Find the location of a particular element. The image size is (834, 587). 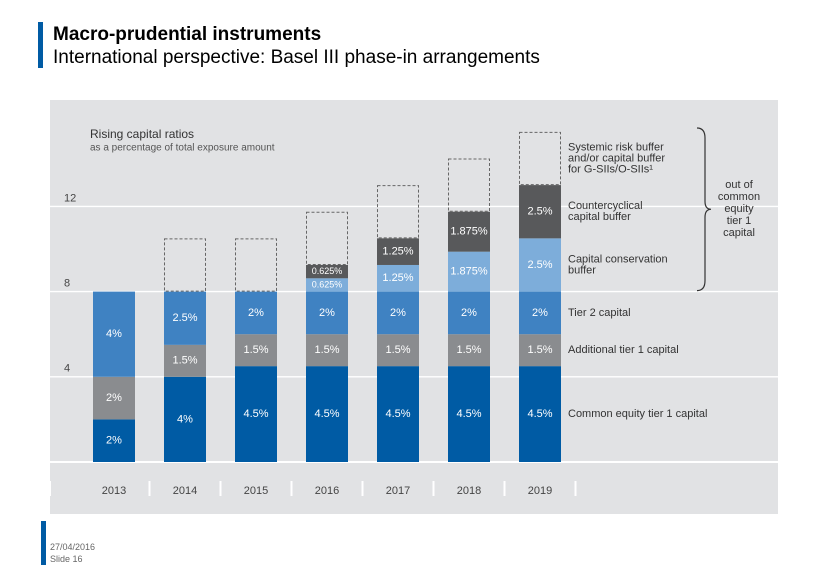

data-label-cet1: 2% is located at coordinates (114, 441).